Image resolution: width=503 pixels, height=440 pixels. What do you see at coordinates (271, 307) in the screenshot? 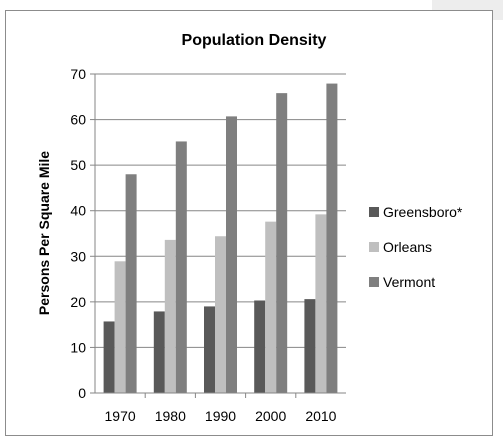
I see `bar-orleans-2000` at bounding box center [271, 307].